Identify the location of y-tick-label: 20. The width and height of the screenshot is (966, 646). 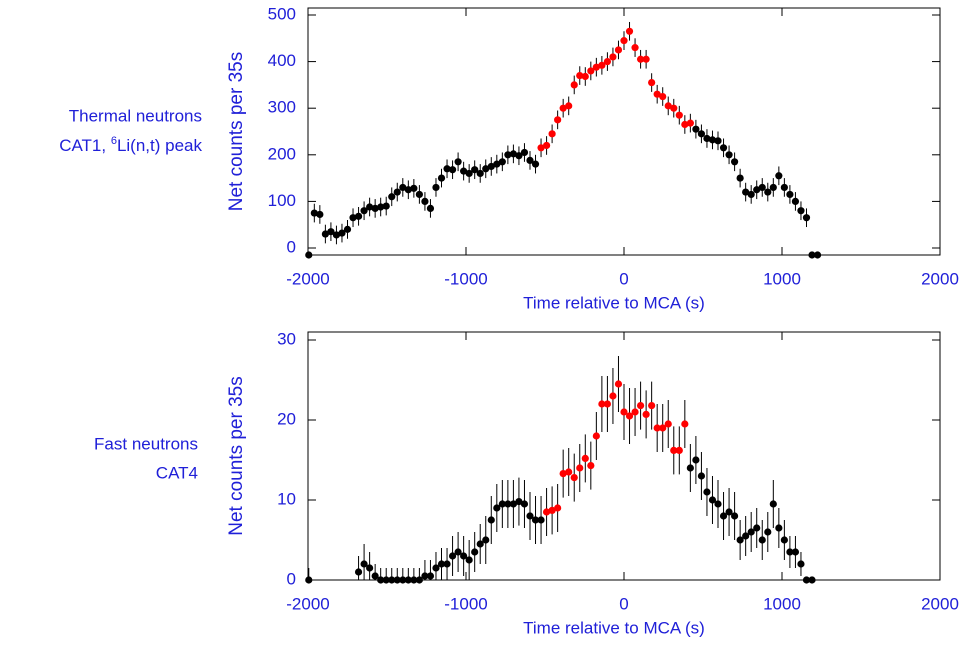
(286, 418).